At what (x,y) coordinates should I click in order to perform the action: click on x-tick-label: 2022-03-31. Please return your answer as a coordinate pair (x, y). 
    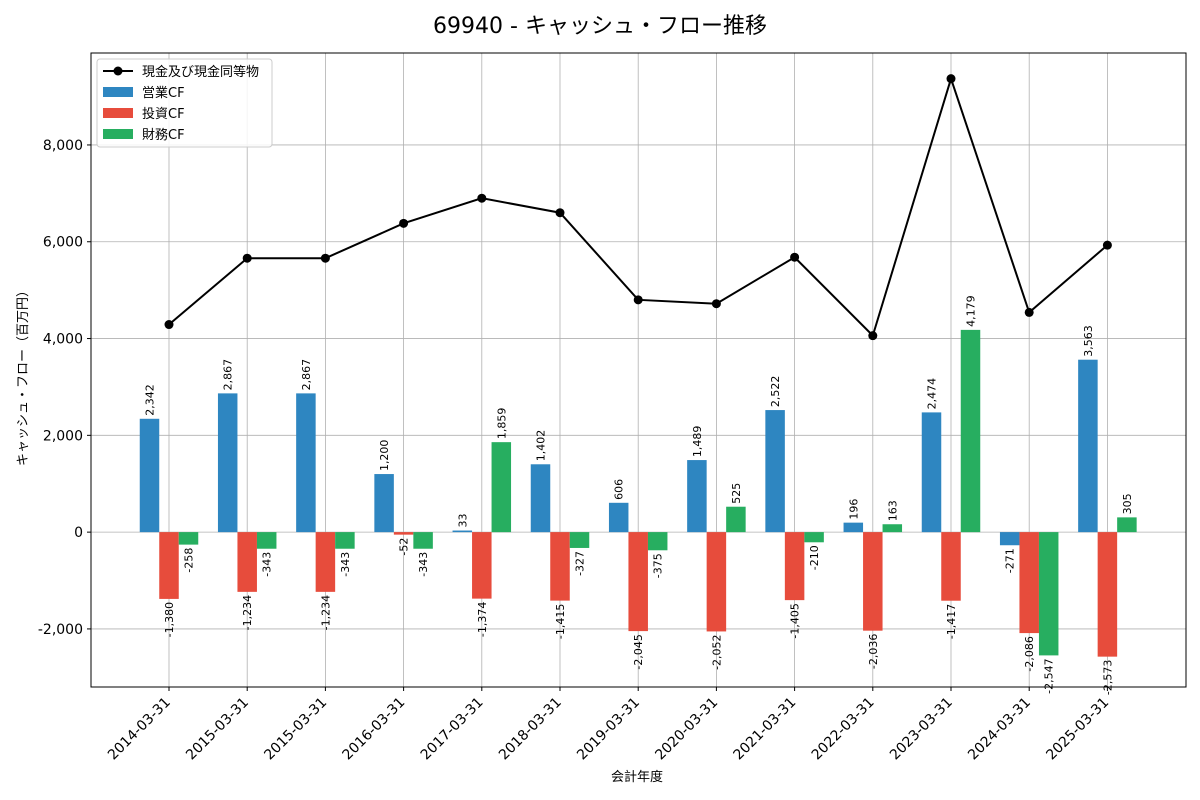
    Looking at the image, I should click on (843, 729).